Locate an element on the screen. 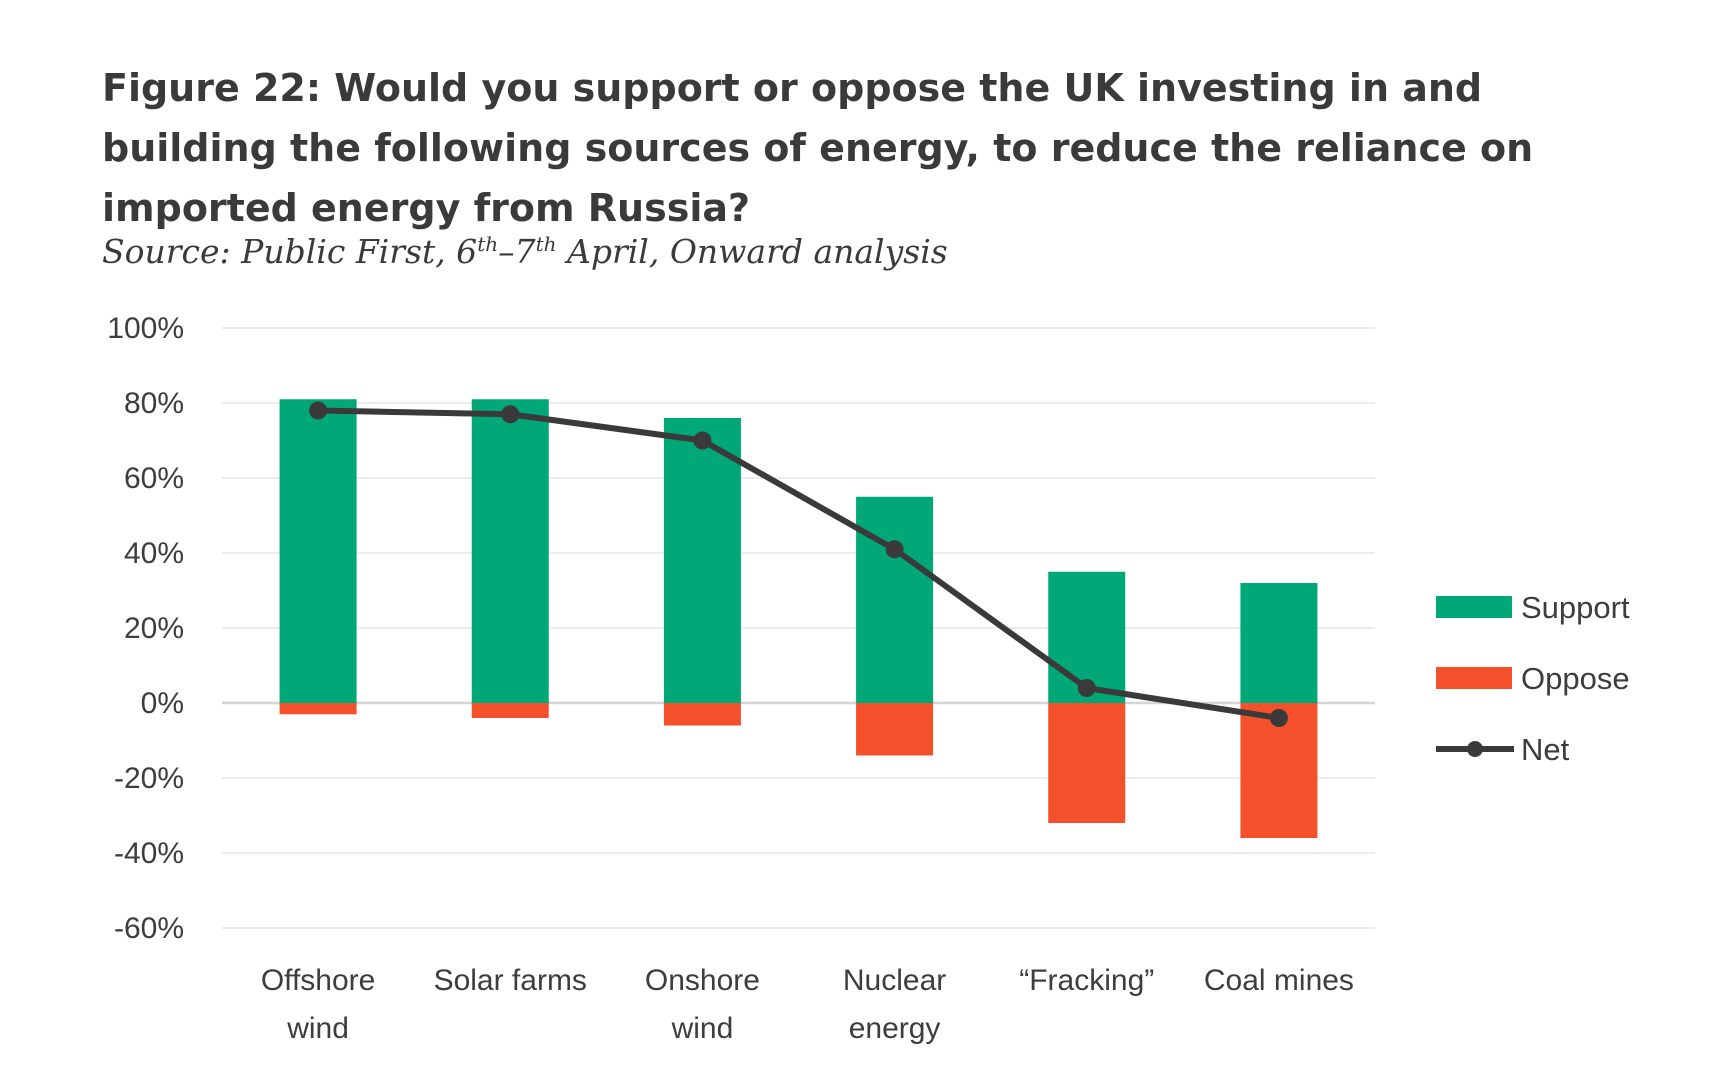 The width and height of the screenshot is (1720, 1067). subtitle-rest: April, Onward analysis is located at coordinates (752, 251).